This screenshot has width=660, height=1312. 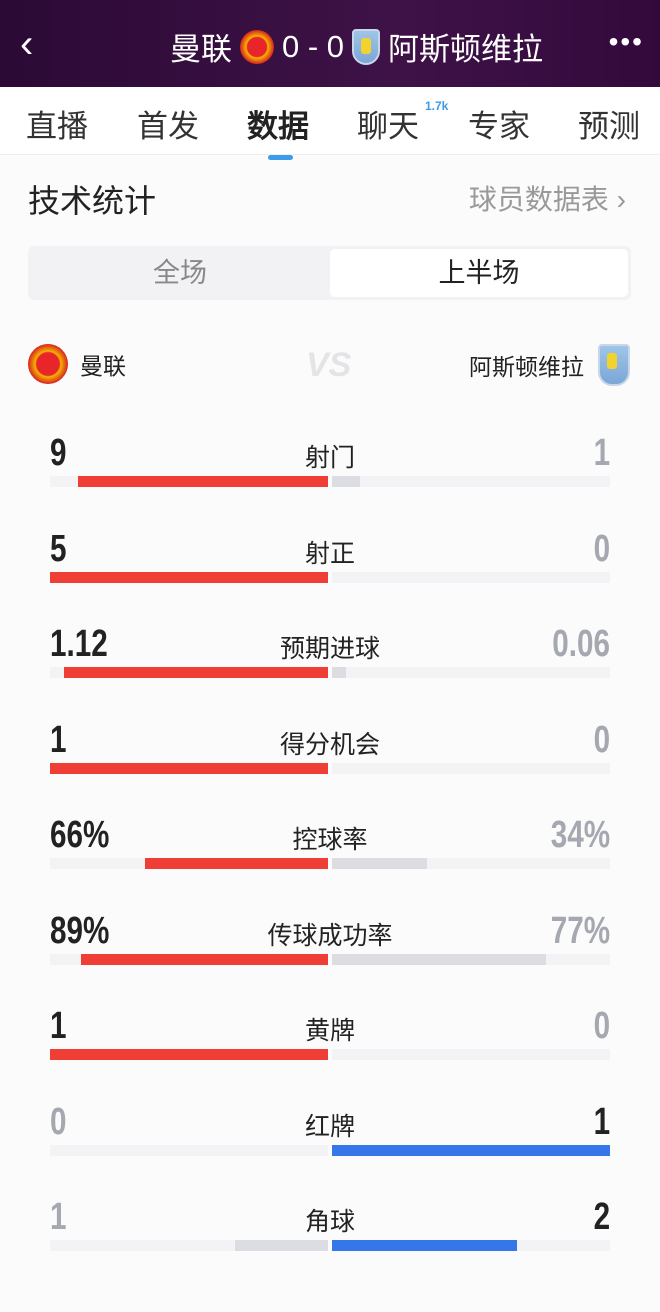 I want to click on stat-label: 射门, so click(x=329, y=458).